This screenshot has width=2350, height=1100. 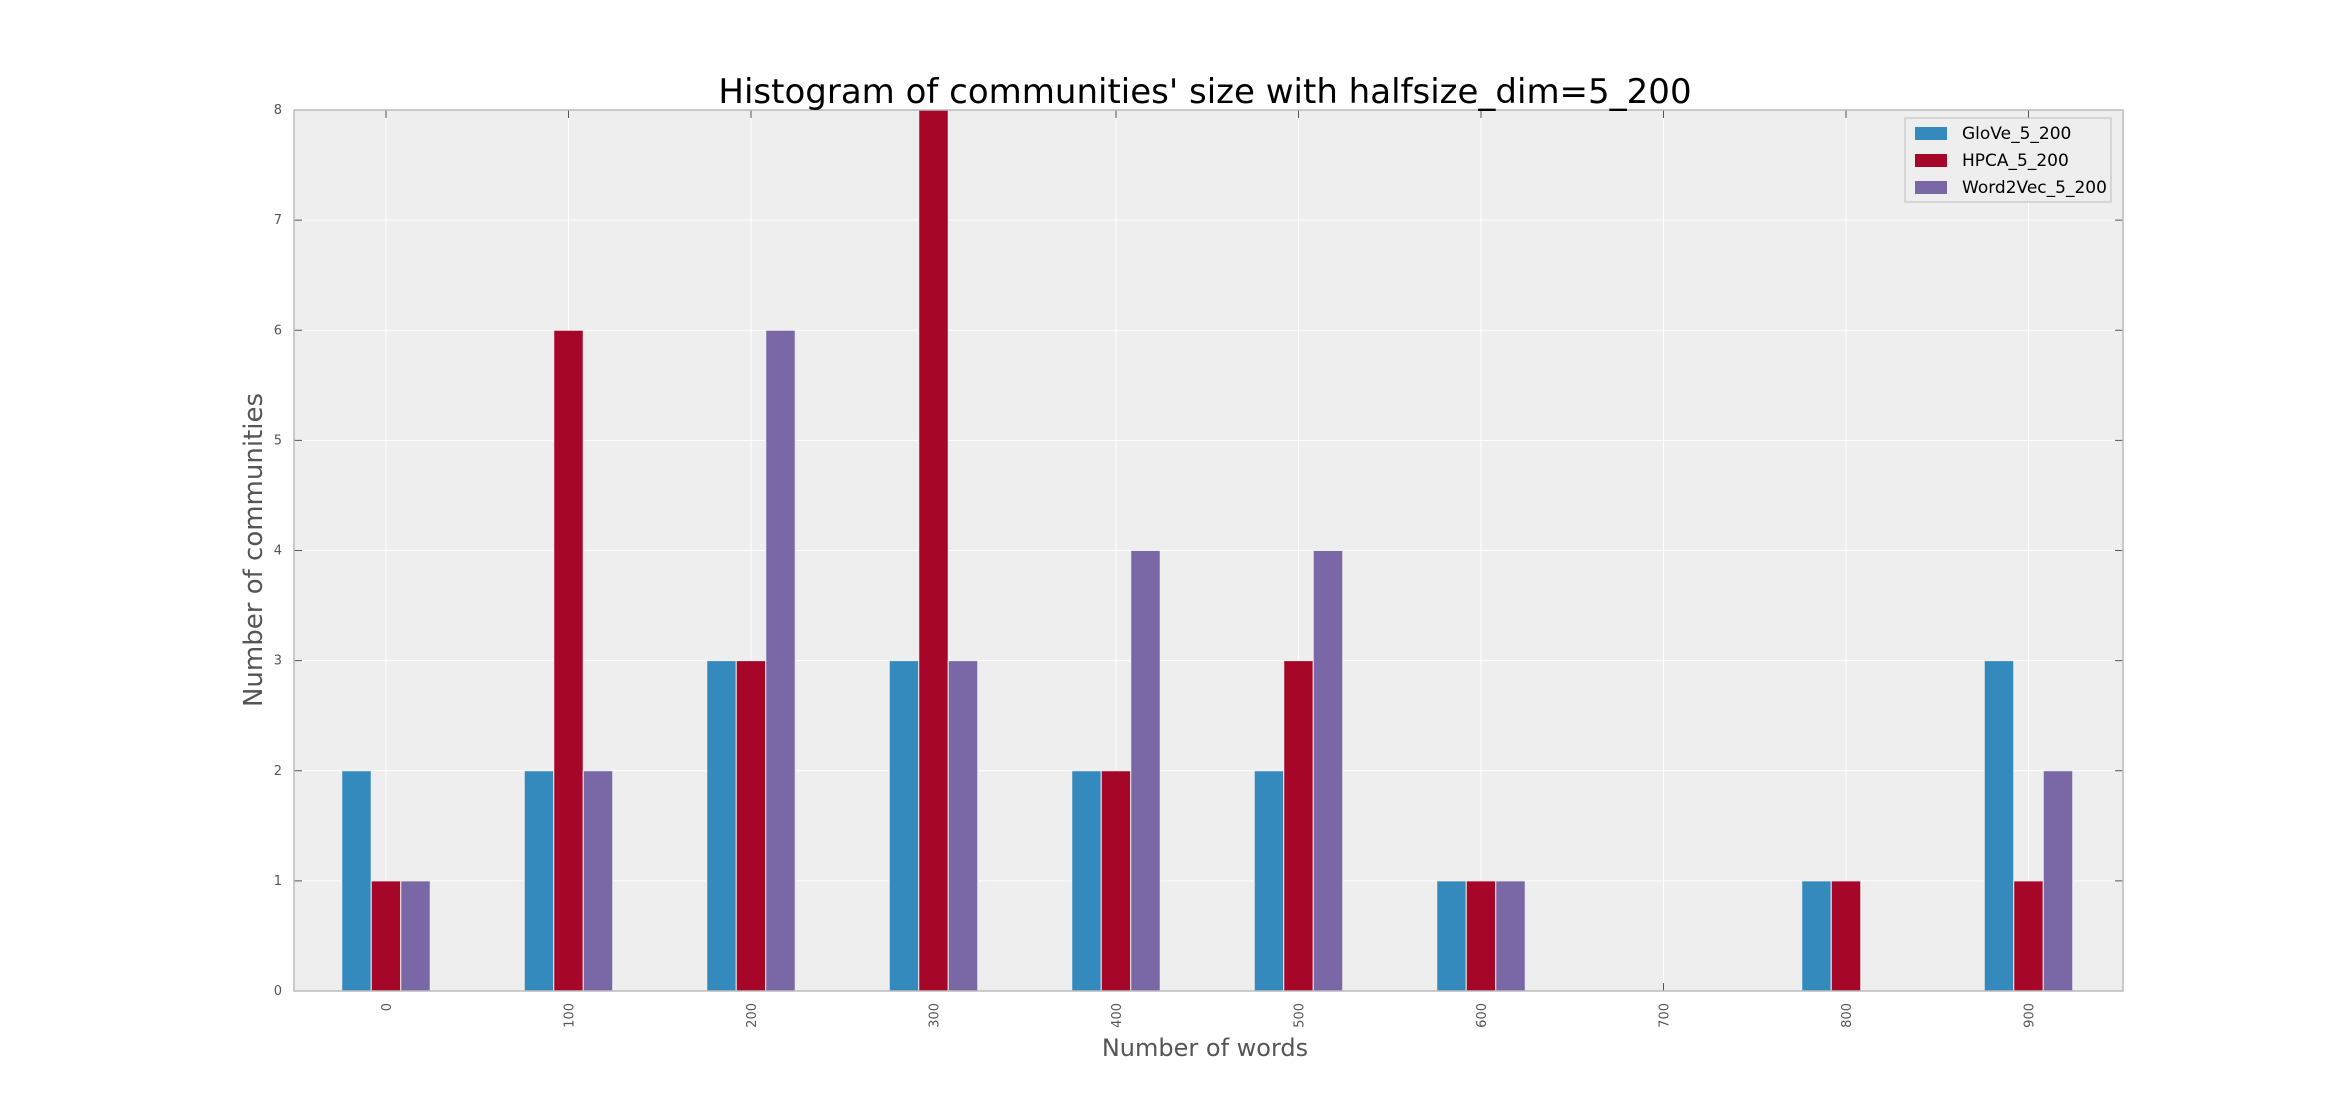 I want to click on x-axis-label: Number of words, so click(x=1205, y=1048).